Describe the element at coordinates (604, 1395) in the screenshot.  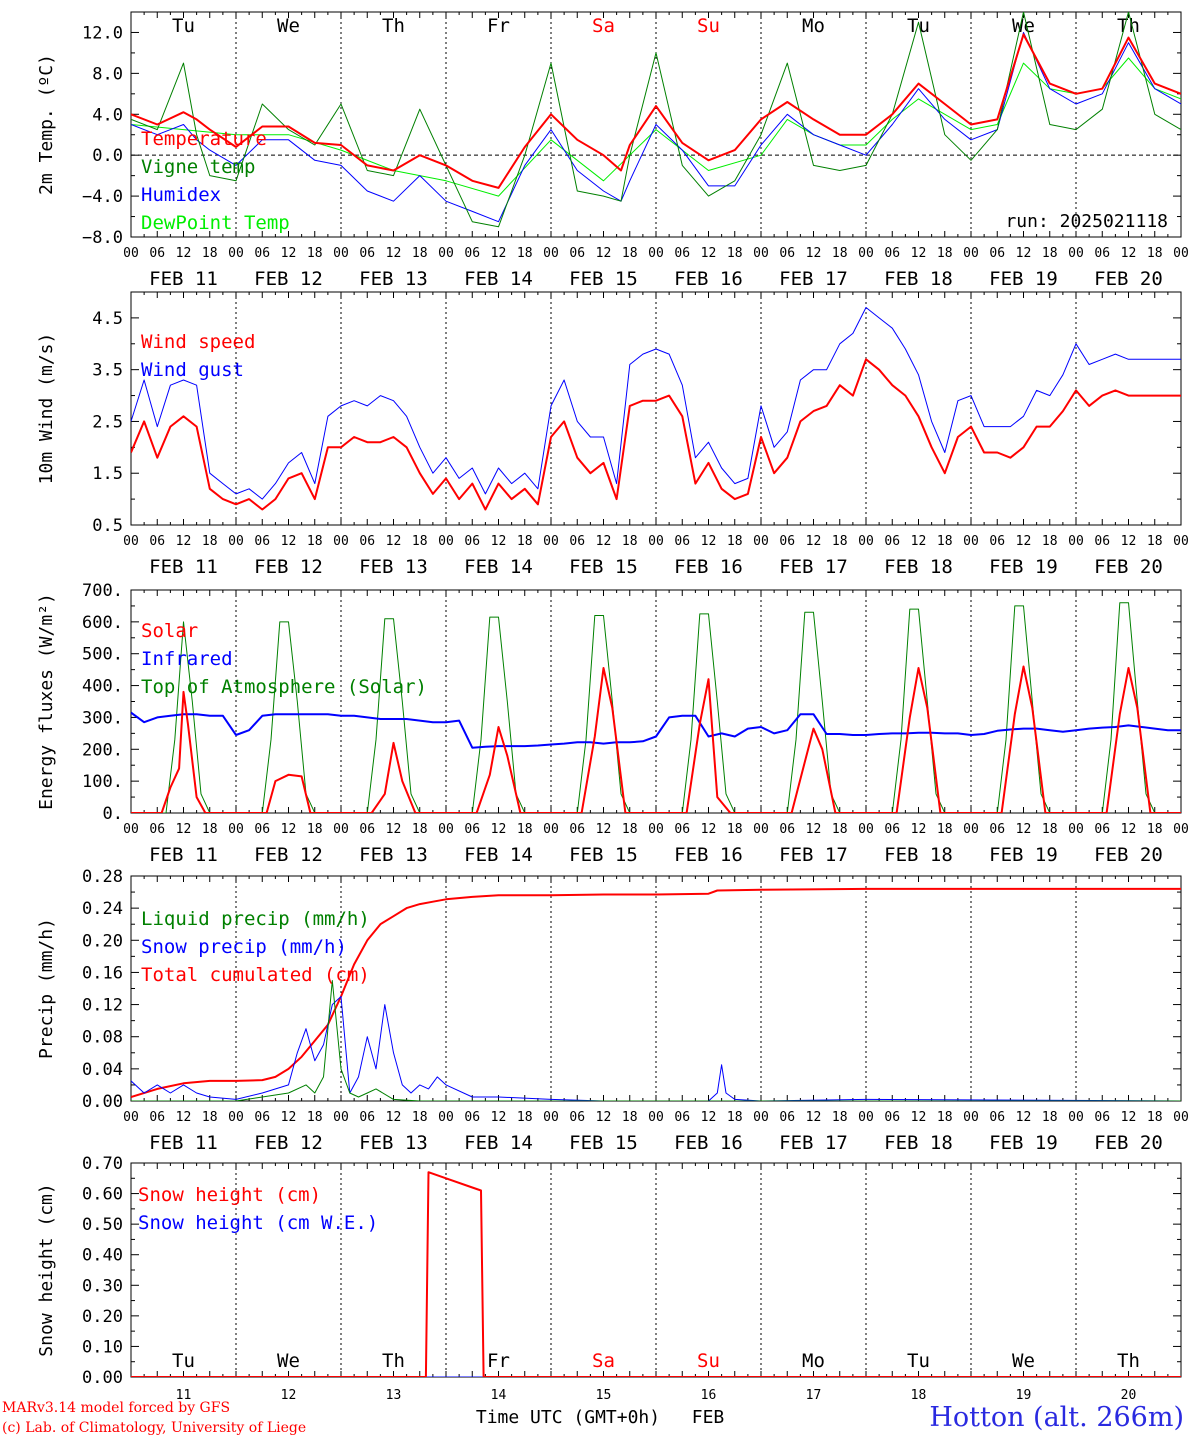
I see `day-number-label: 15` at that location.